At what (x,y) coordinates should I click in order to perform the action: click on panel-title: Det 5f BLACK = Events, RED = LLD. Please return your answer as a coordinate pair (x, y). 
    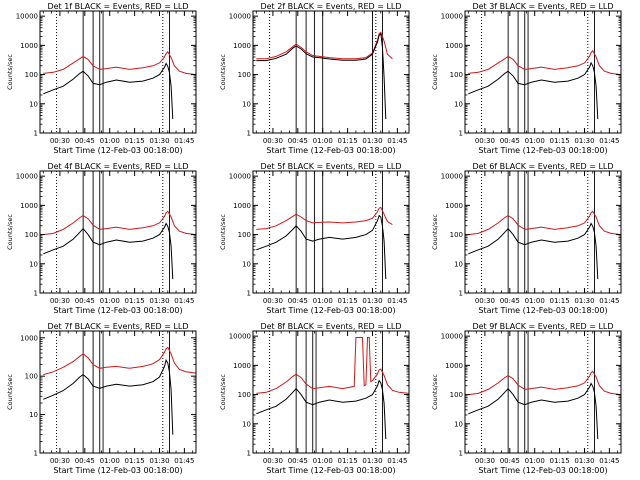
    Looking at the image, I should click on (330, 166).